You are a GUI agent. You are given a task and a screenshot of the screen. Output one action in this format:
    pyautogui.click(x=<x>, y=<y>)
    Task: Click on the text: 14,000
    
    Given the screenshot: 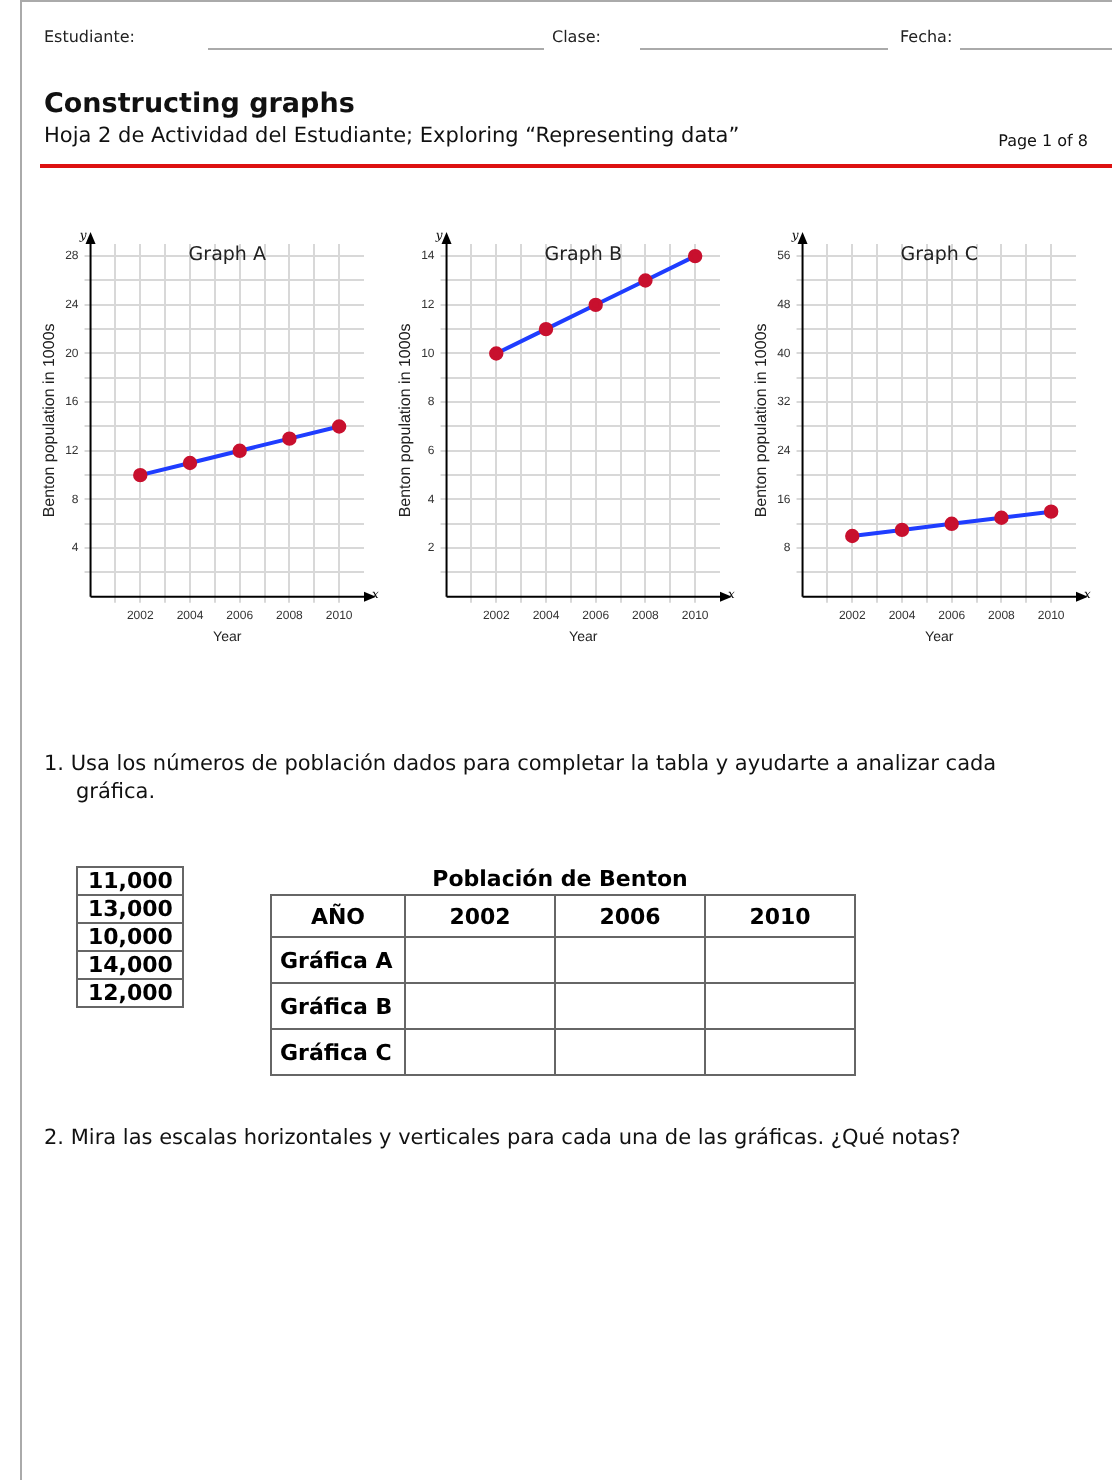 What is the action you would take?
    pyautogui.click(x=130, y=965)
    